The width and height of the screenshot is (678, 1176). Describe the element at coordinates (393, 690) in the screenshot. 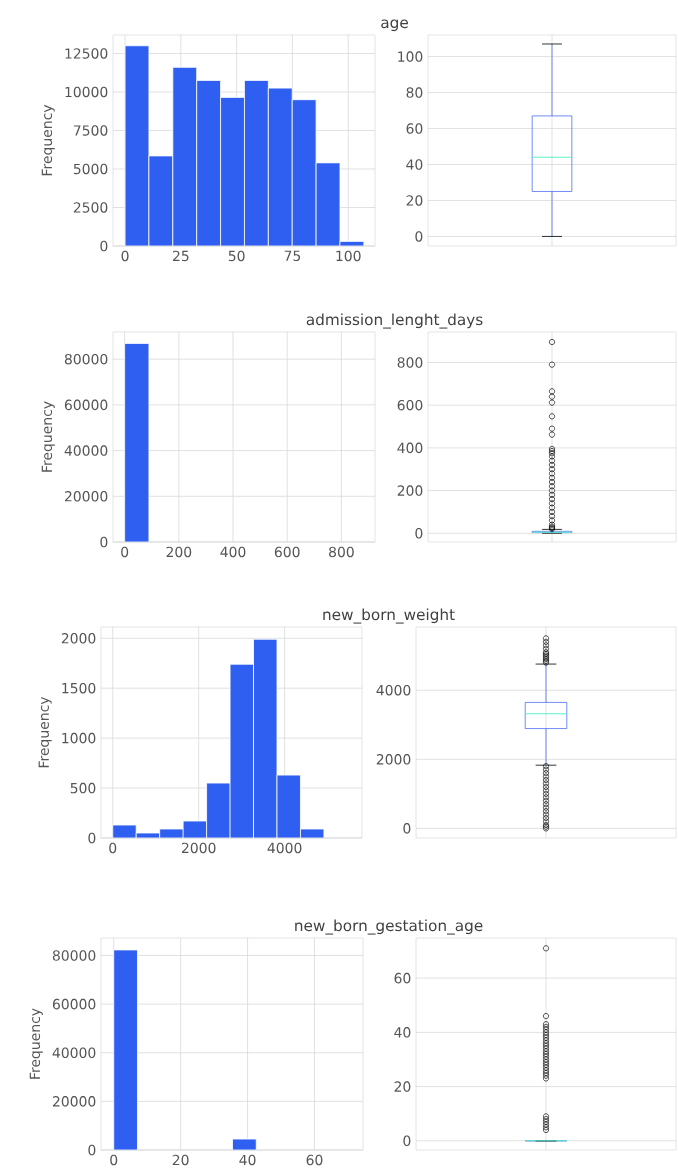

I see `y-tick-label: 4000` at that location.